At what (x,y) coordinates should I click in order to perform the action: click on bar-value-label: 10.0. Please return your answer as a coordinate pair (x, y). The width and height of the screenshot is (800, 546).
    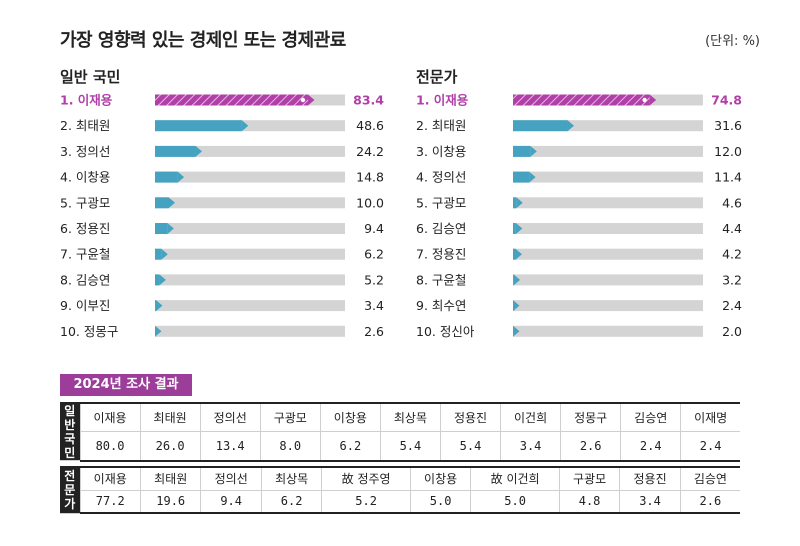
    Looking at the image, I should click on (370, 202).